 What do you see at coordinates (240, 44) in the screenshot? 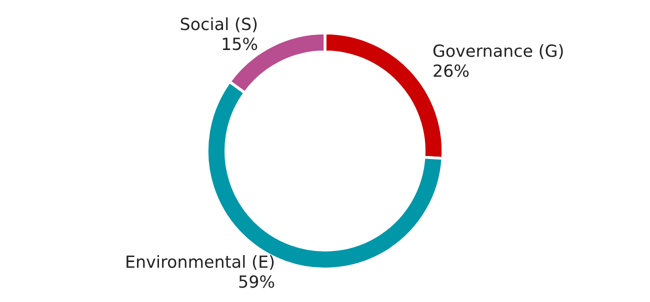
I see `data-label: 15%` at bounding box center [240, 44].